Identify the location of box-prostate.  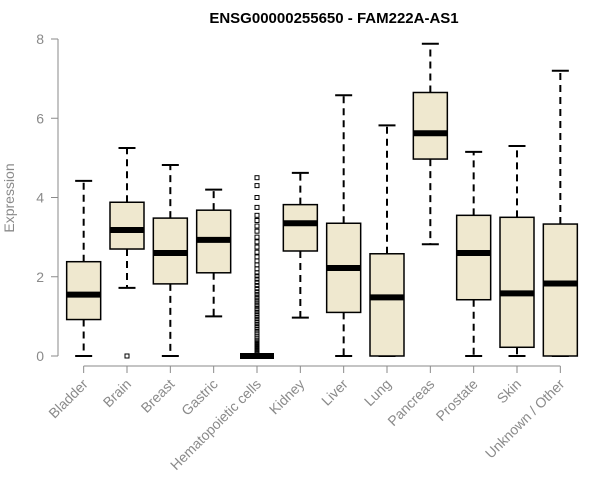
(473, 253).